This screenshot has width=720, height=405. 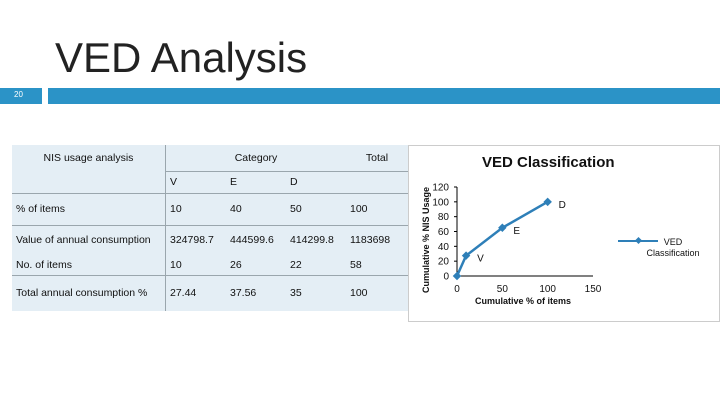 What do you see at coordinates (384, 96) in the screenshot?
I see `header-rule-bar` at bounding box center [384, 96].